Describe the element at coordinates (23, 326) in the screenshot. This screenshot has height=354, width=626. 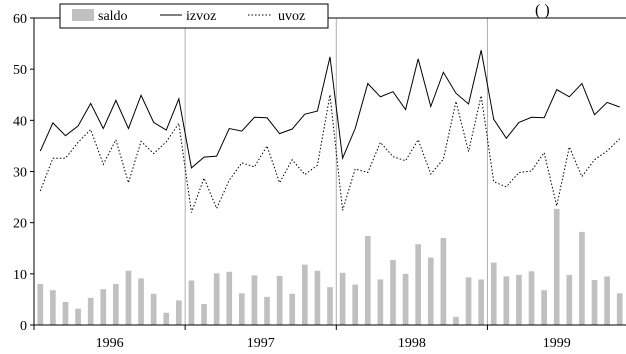
I see `y-tick-label: 0` at that location.